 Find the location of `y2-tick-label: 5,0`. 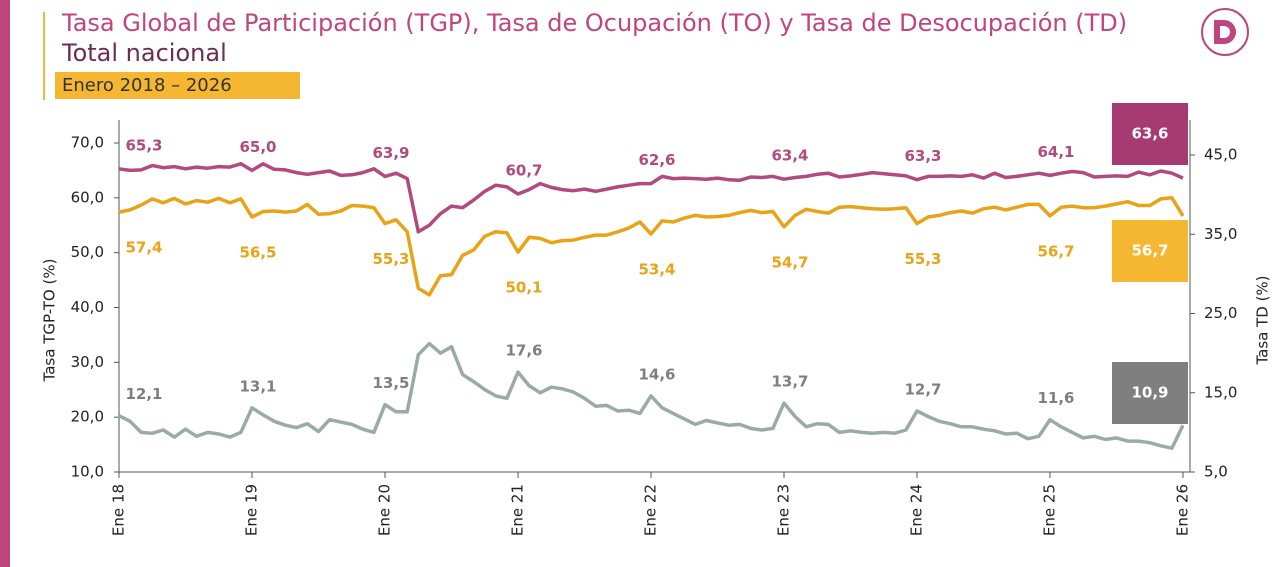

y2-tick-label: 5,0 is located at coordinates (1216, 472).